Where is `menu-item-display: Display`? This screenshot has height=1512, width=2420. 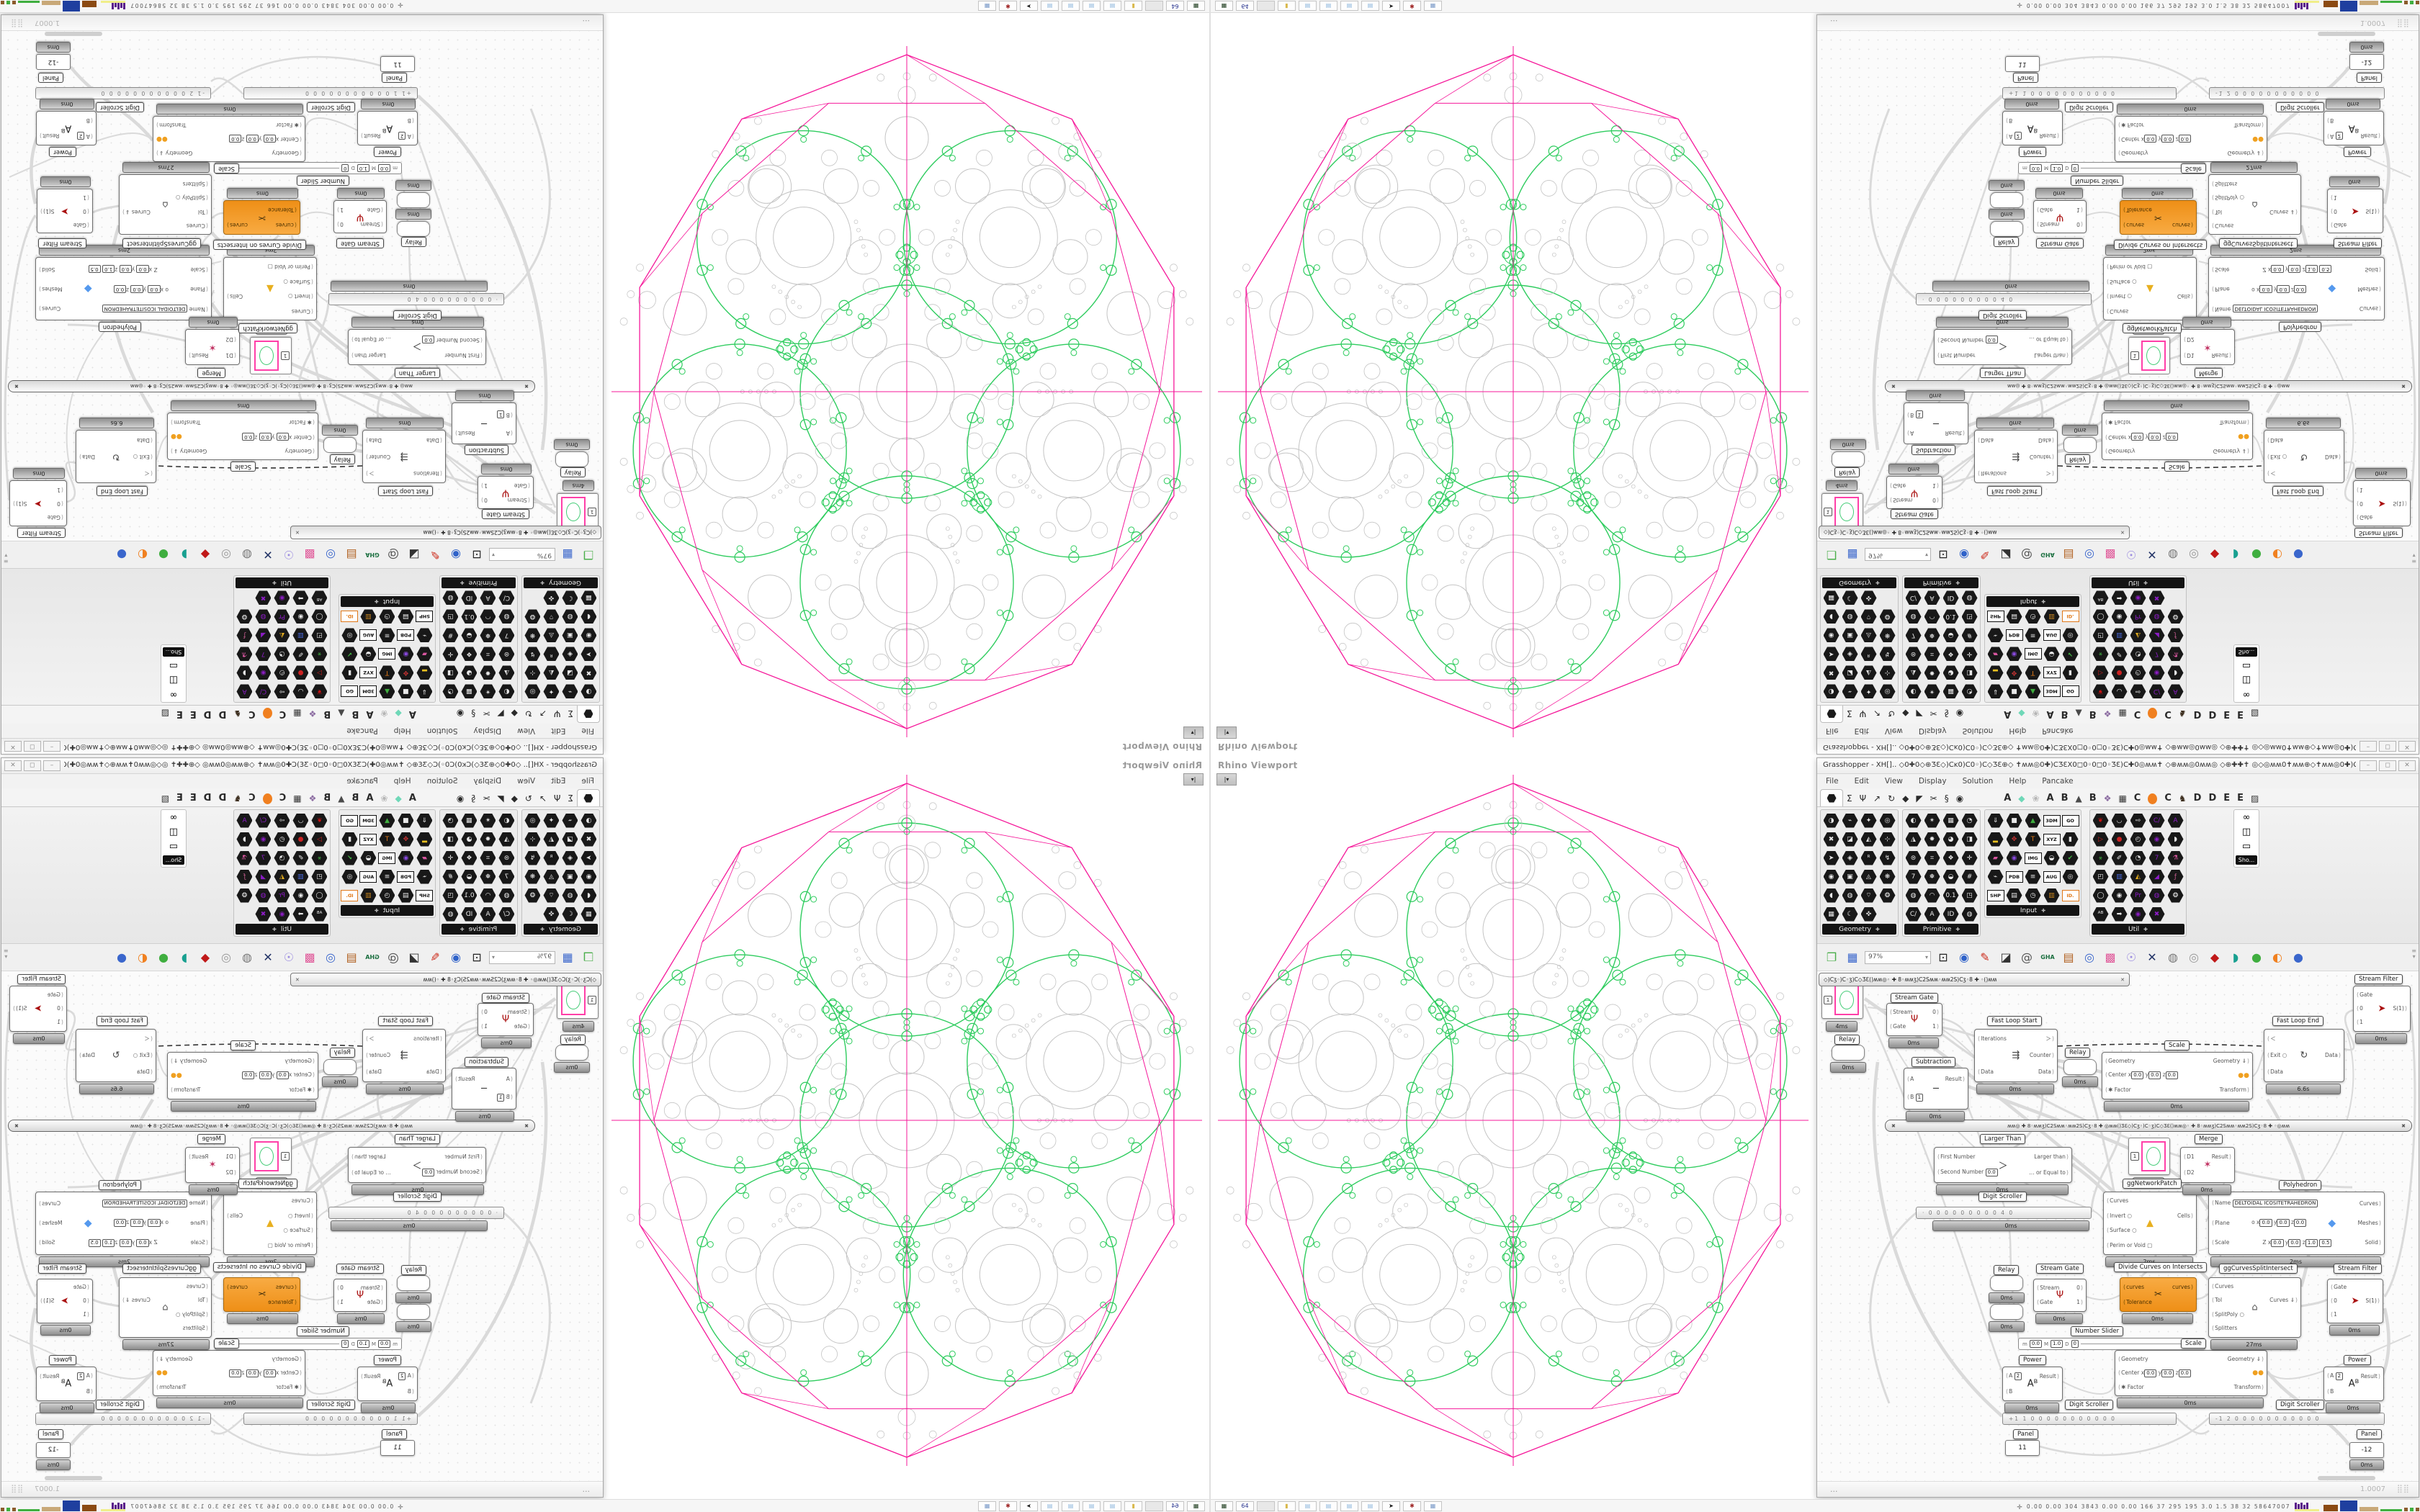 menu-item-display: Display is located at coordinates (488, 730).